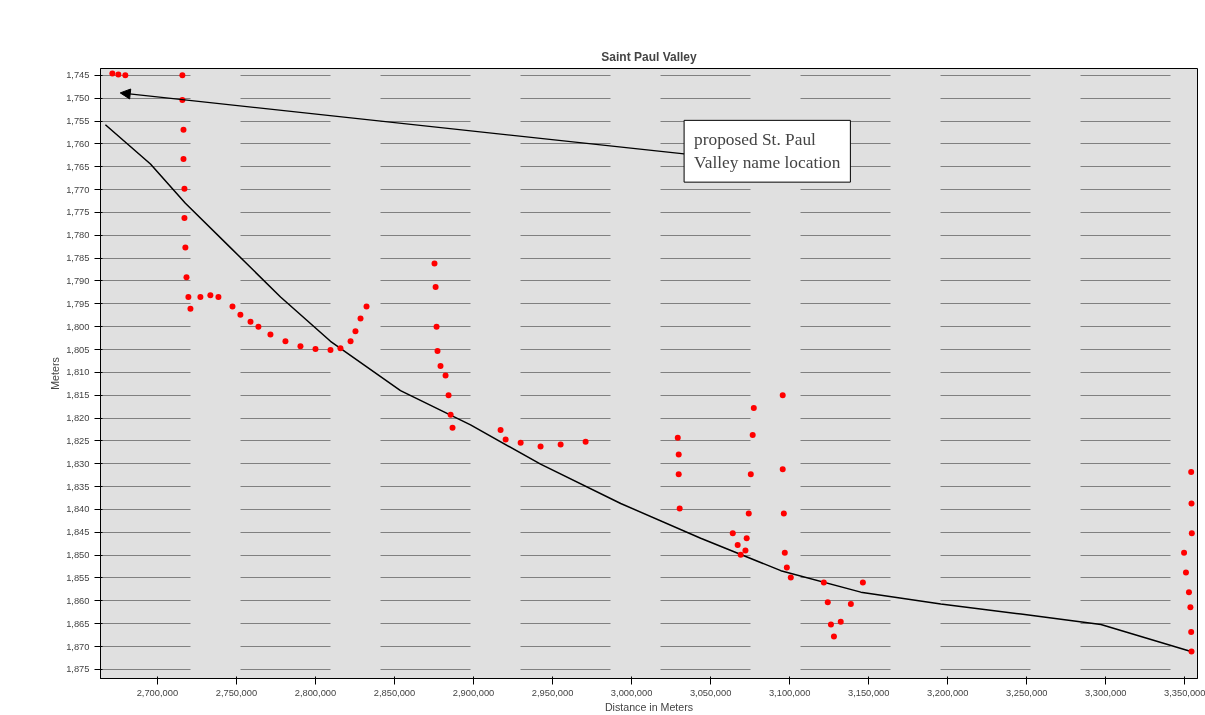  What do you see at coordinates (78, 372) in the screenshot?
I see `y-tick-label: 1,810` at bounding box center [78, 372].